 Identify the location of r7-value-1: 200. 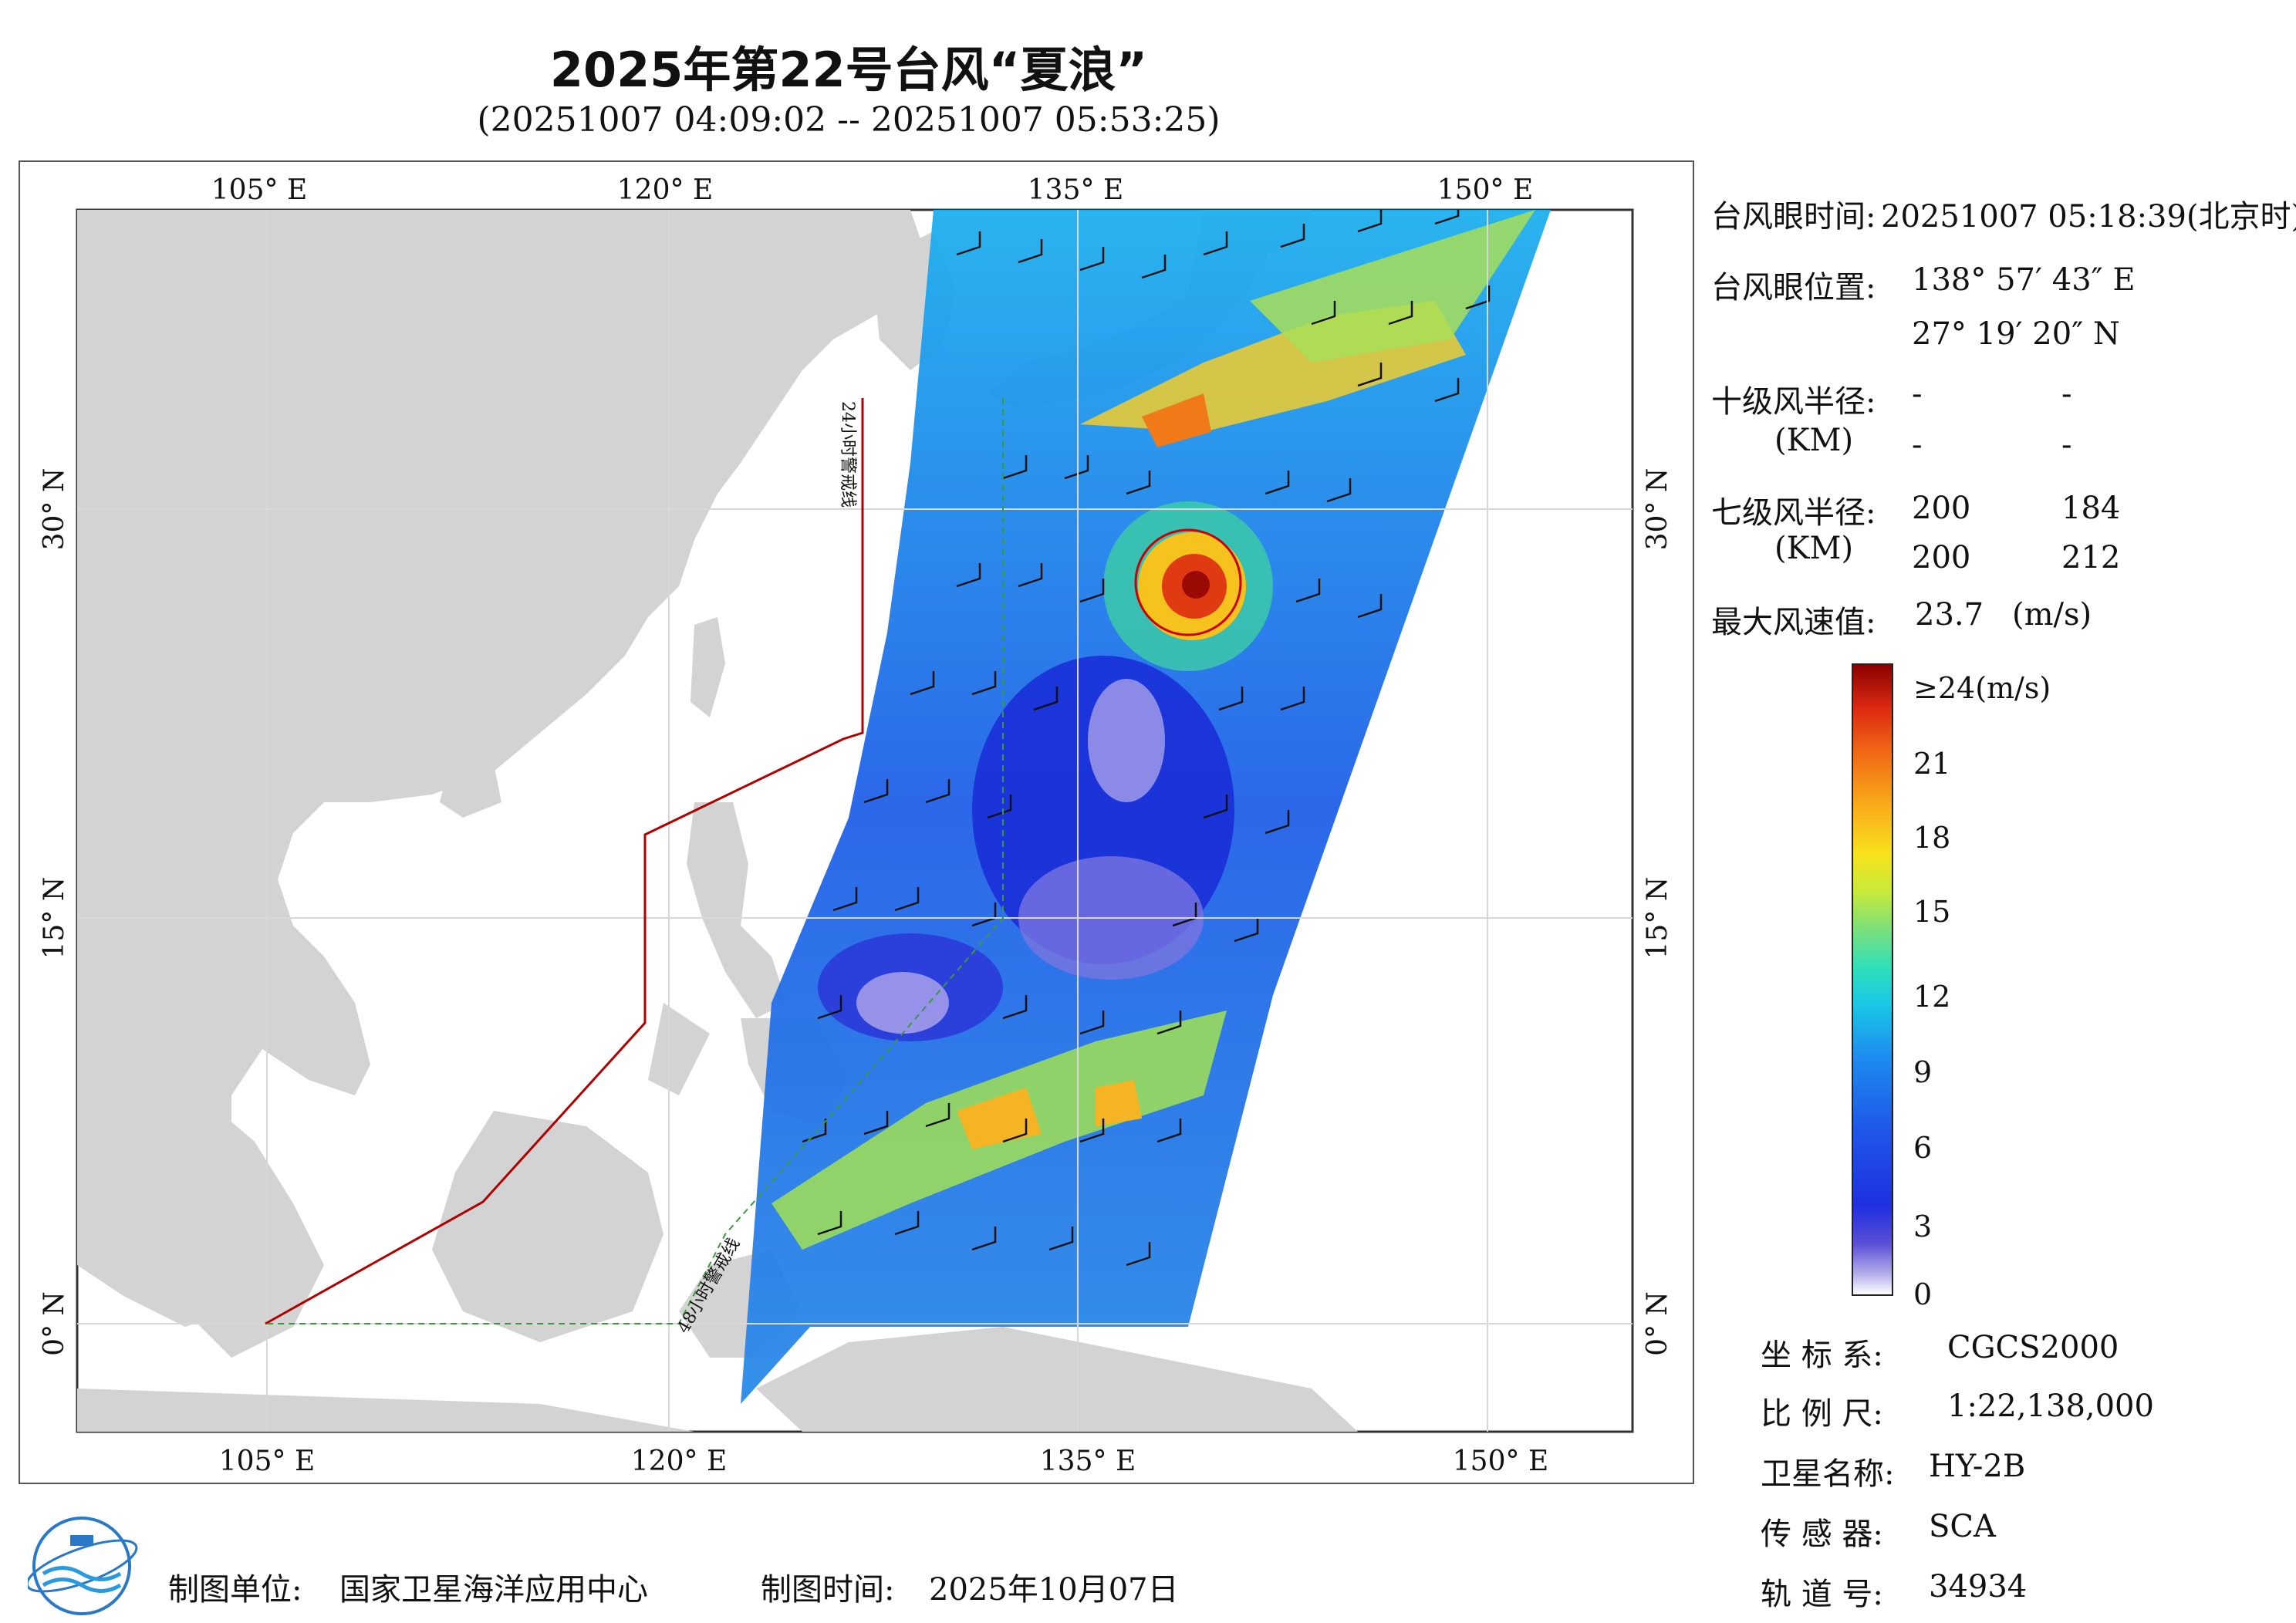
(1941, 508).